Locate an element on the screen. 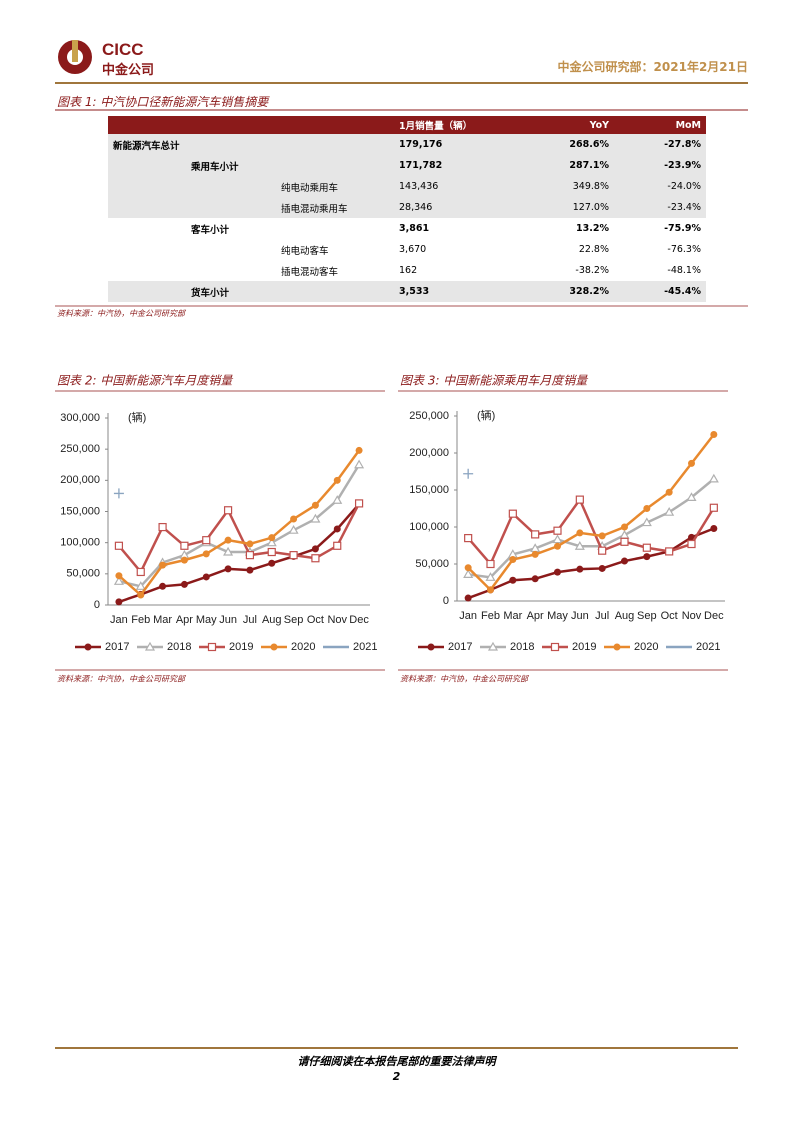 This screenshot has height=1122, width=793. cell: 179,176 is located at coordinates (449, 144).